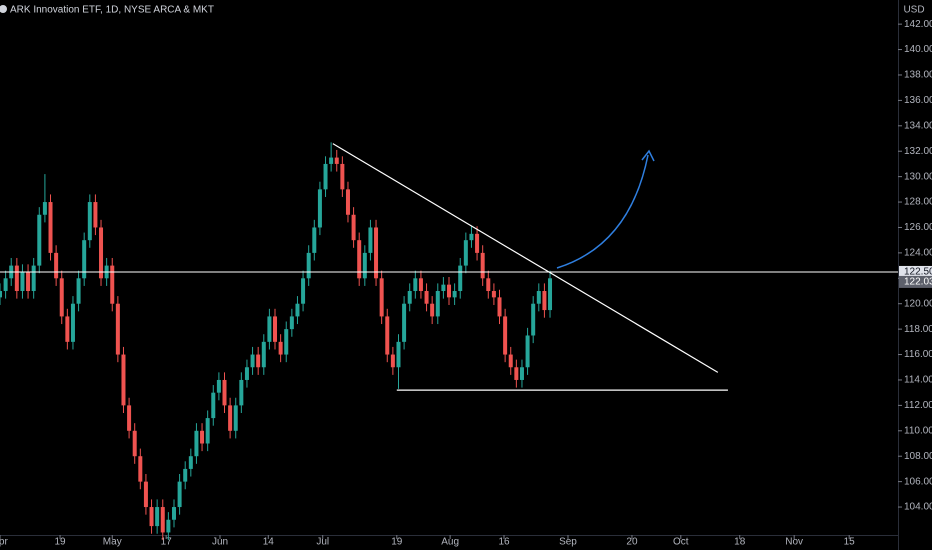  What do you see at coordinates (648, 155) in the screenshot?
I see `arrow-head` at bounding box center [648, 155].